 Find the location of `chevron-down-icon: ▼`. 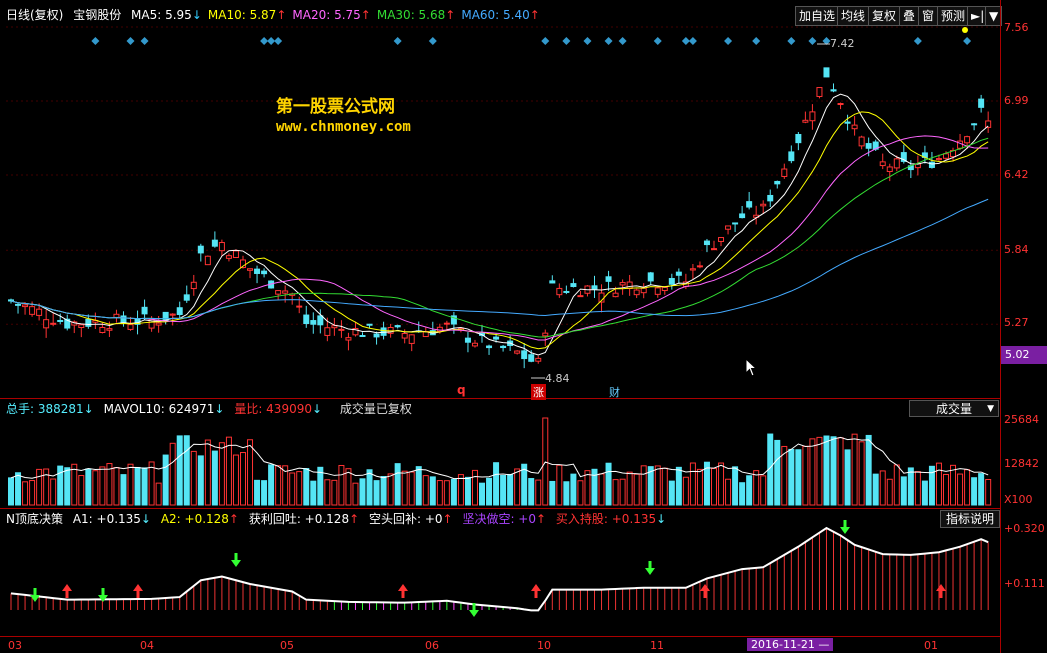

chevron-down-icon: ▼ is located at coordinates (994, 16).